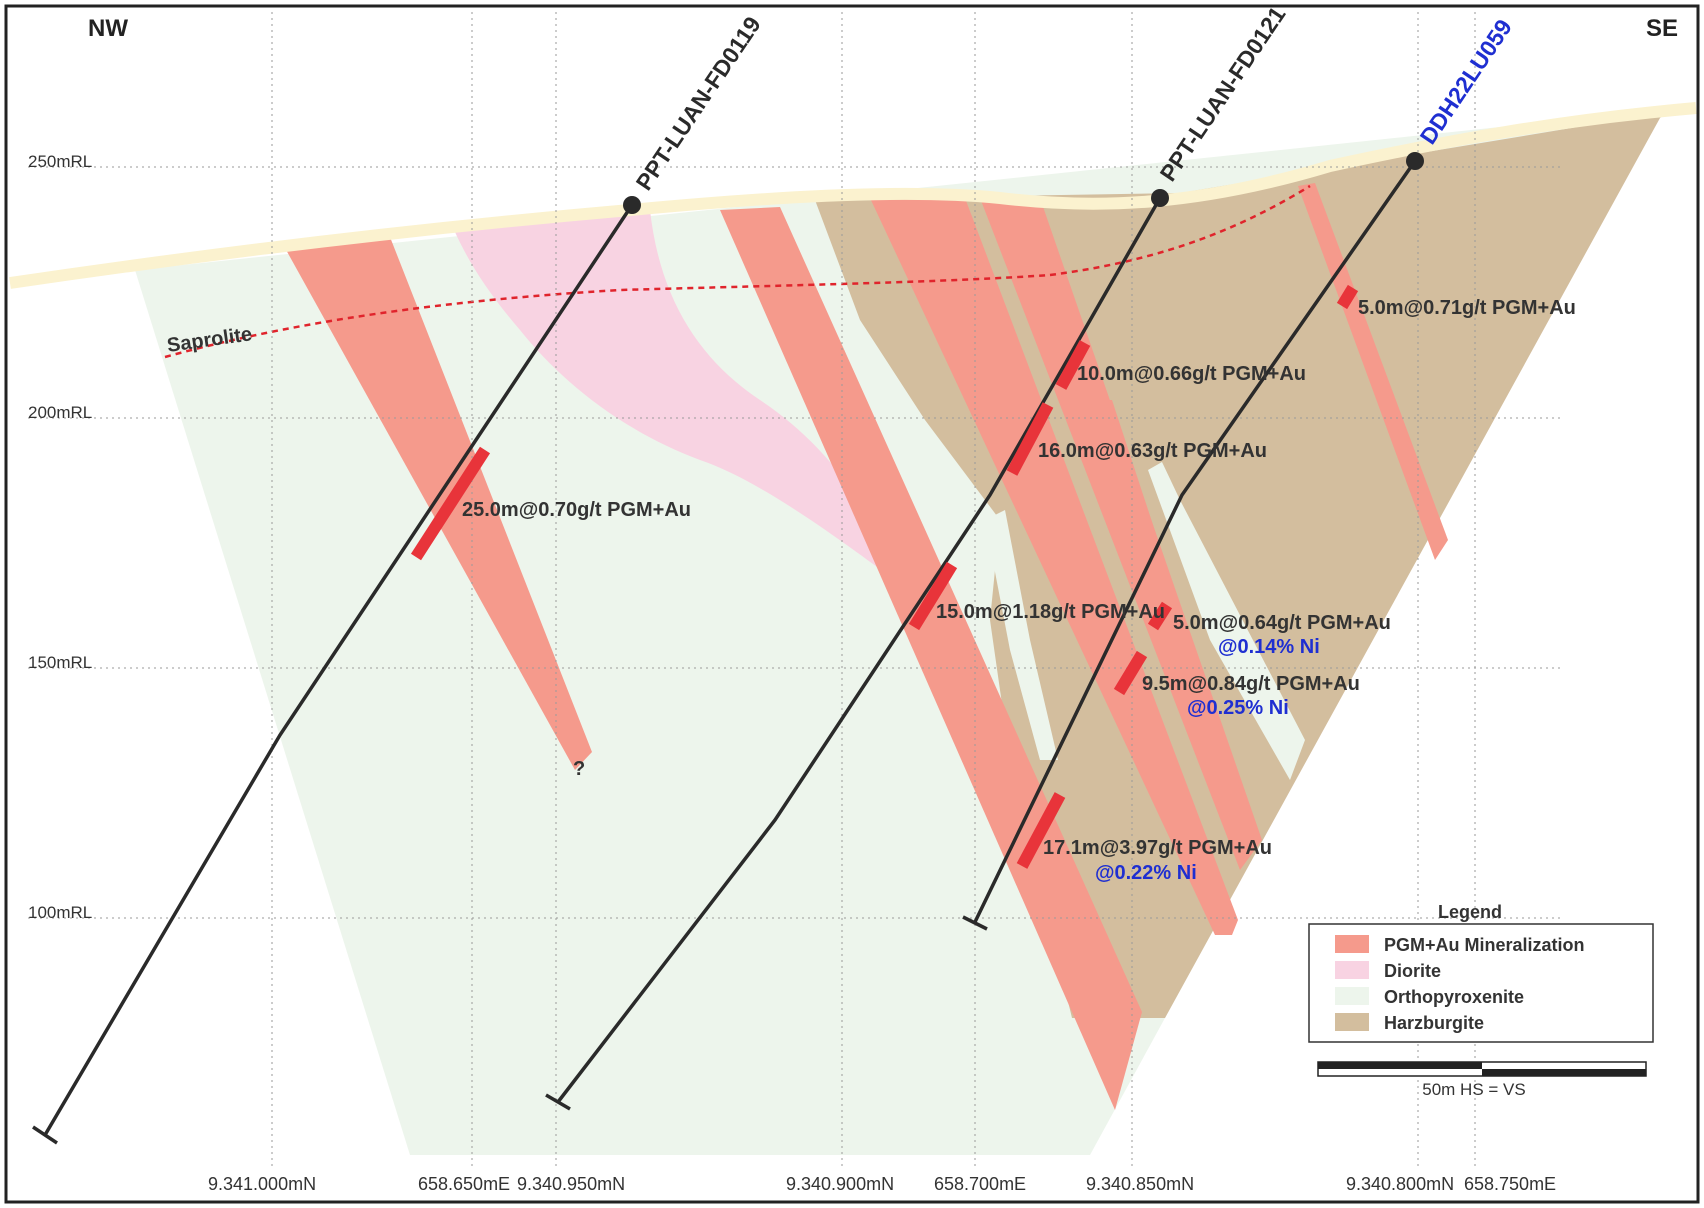 The image size is (1704, 1208). I want to click on easting-label-2: 658.700mE, so click(980, 1184).